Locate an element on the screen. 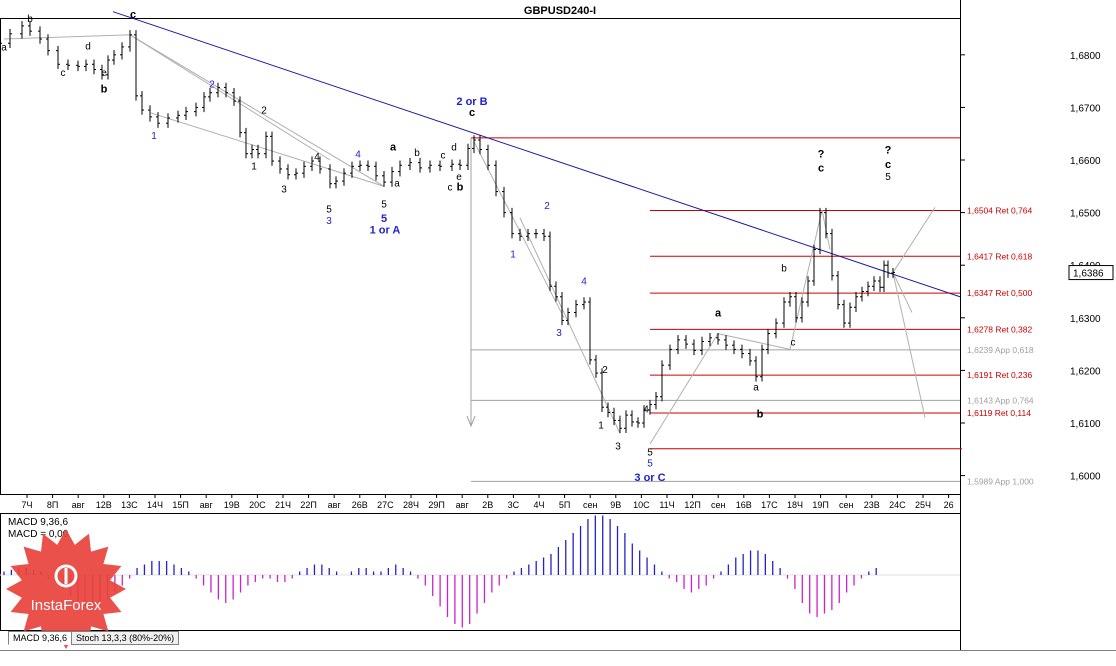 The image size is (1116, 666). logo-emblem is located at coordinates (66, 576).